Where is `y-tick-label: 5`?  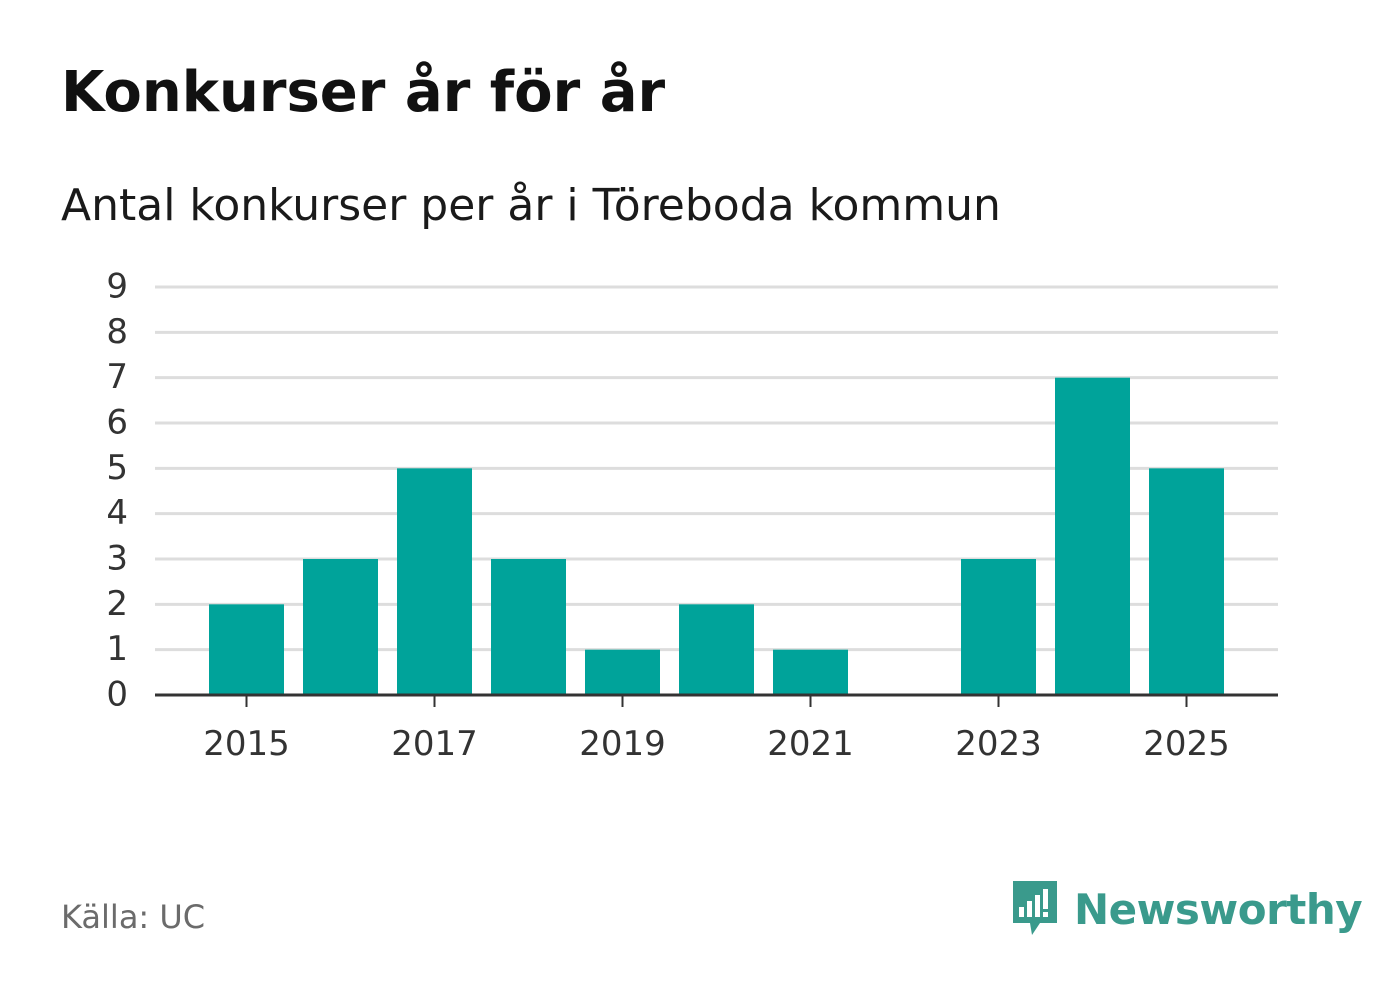
y-tick-label: 5 is located at coordinates (117, 468).